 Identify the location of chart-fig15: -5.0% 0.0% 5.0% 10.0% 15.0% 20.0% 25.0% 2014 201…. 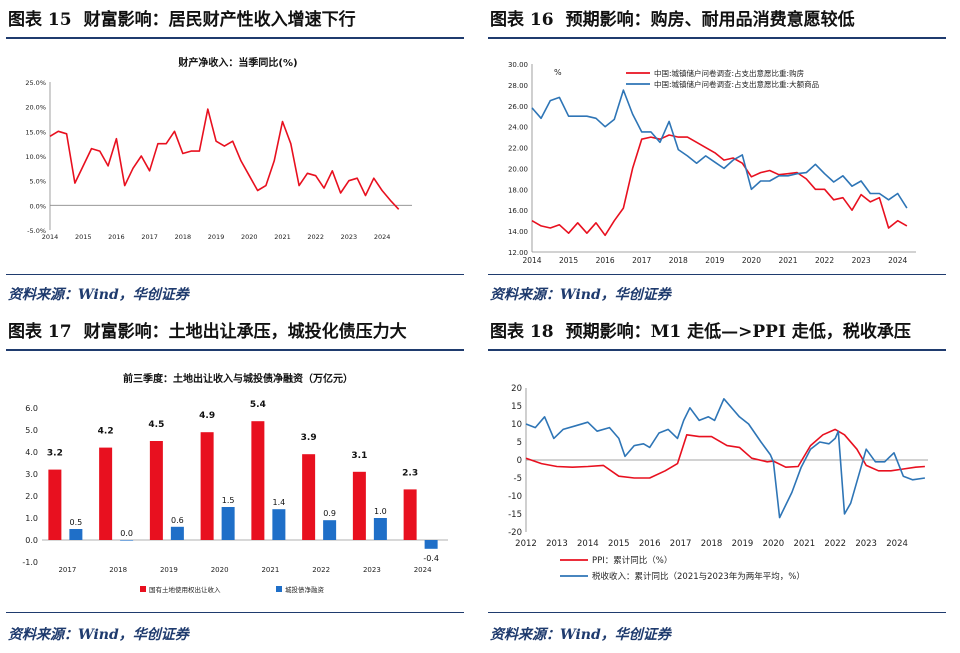
(218, 148).